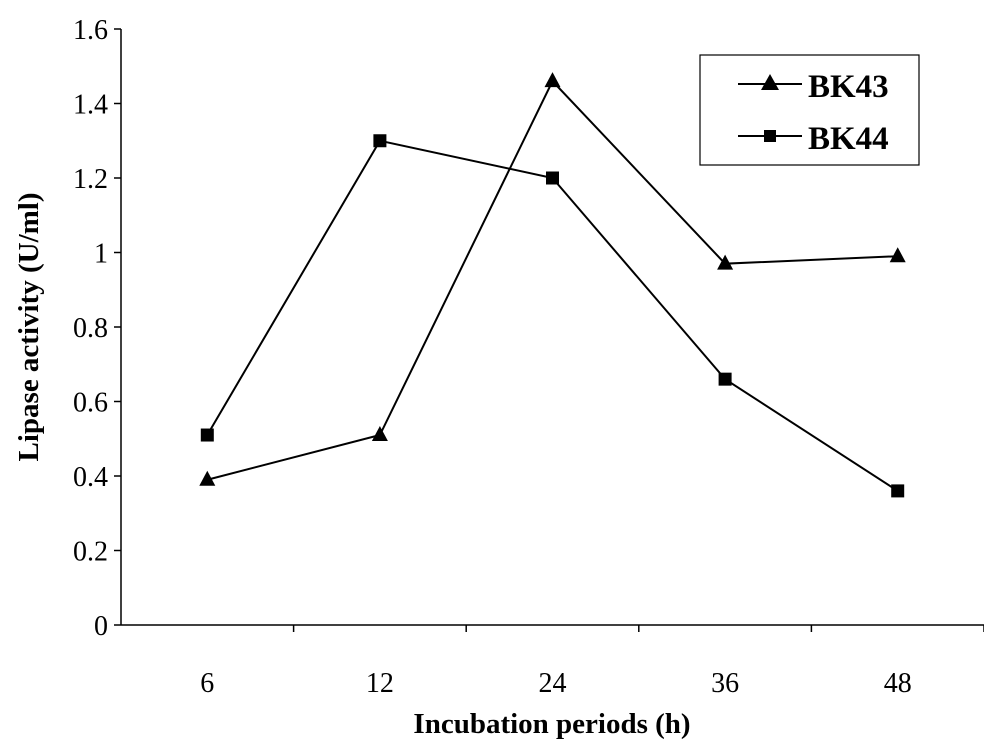  Describe the element at coordinates (770, 82) in the screenshot. I see `legend-marker-triangle-icon` at that location.